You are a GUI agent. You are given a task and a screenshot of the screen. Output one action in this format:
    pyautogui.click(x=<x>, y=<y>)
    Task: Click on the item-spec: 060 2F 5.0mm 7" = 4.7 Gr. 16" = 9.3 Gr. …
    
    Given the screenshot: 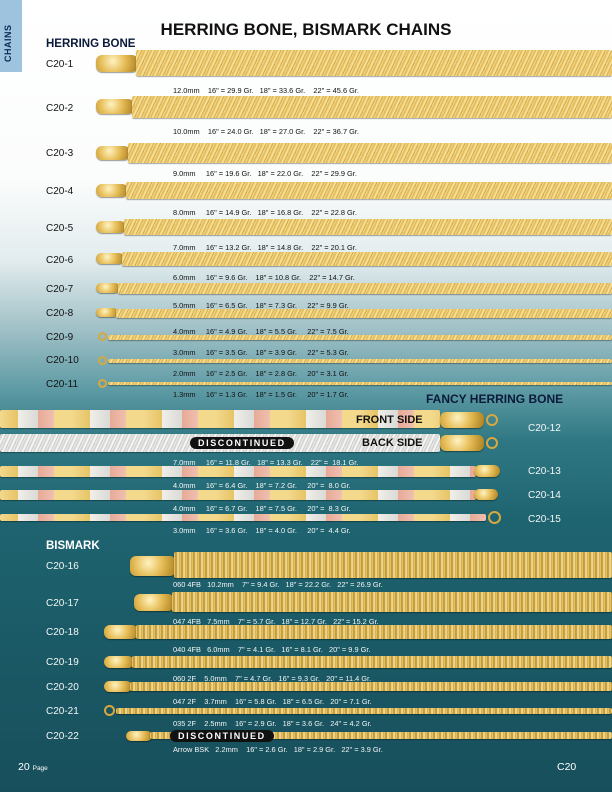 What is the action you would take?
    pyautogui.click(x=272, y=678)
    